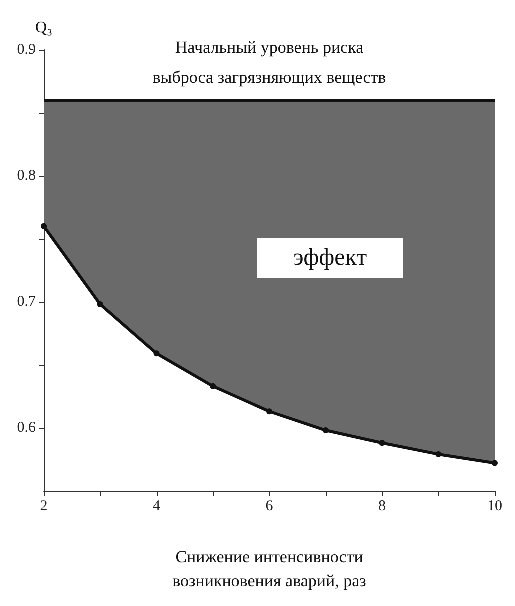  What do you see at coordinates (157, 506) in the screenshot?
I see `x-tick-label: 4` at bounding box center [157, 506].